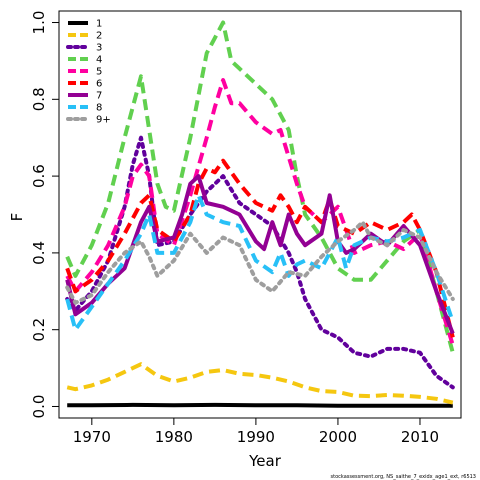  Describe the element at coordinates (174, 437) in the screenshot. I see `x-tick-label-1980: 1980` at that location.